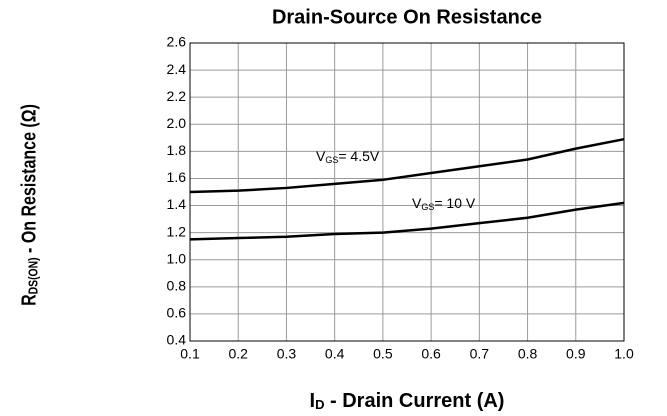 The width and height of the screenshot is (667, 416). I want to click on curve-label: VGS= 10 V, so click(444, 204).